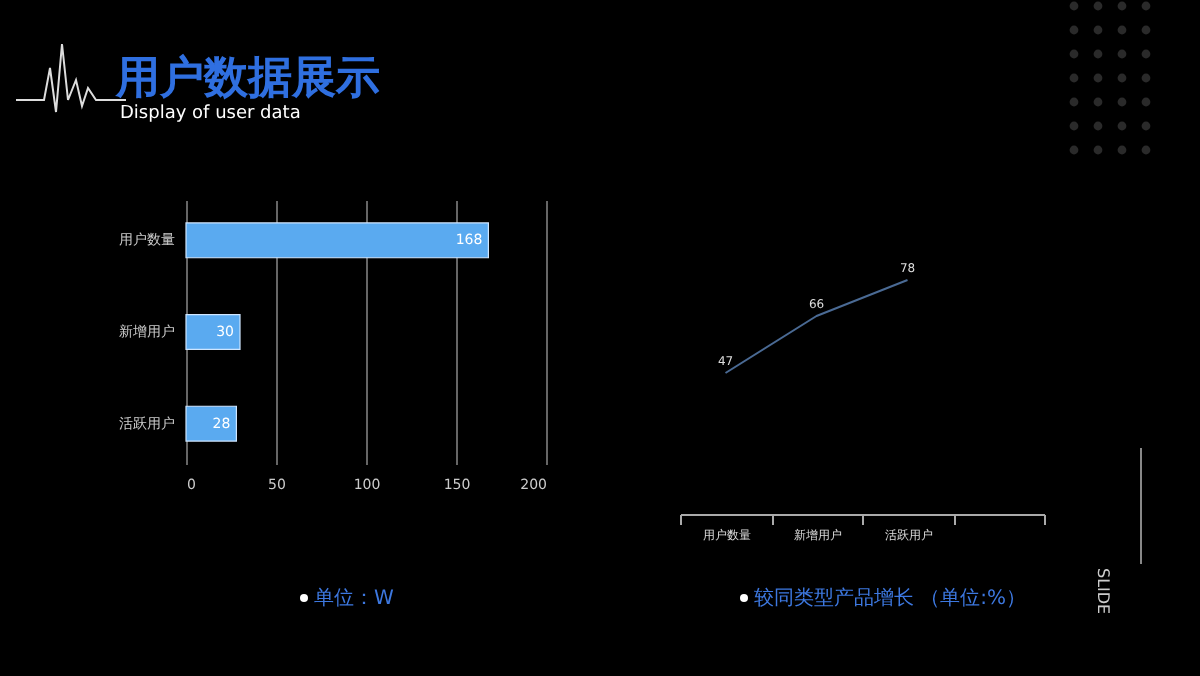  What do you see at coordinates (248, 78) in the screenshot?
I see `chart-title: 用户数据展示` at bounding box center [248, 78].